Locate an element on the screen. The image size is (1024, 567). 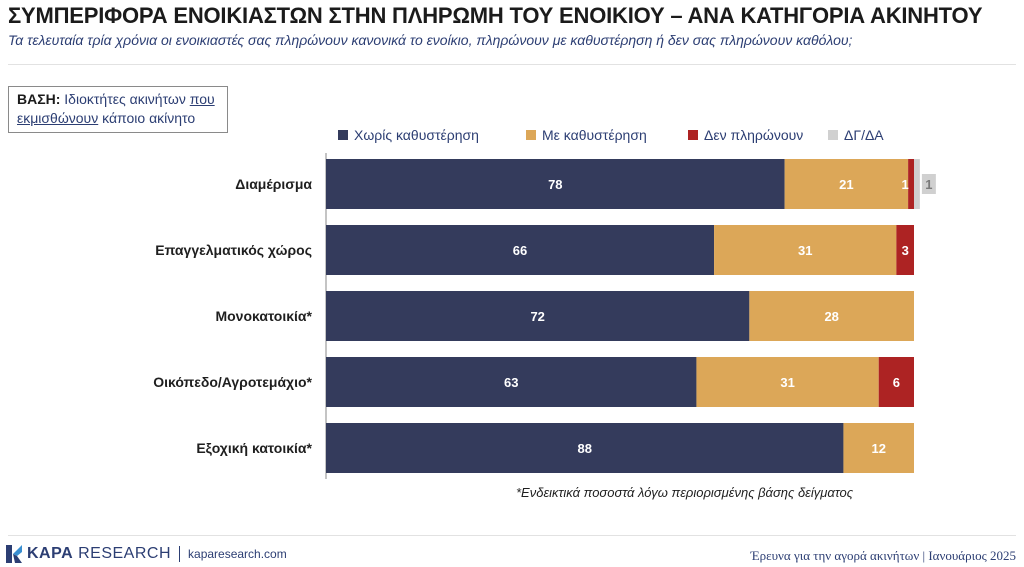
data-label: 72 is located at coordinates (537, 316).